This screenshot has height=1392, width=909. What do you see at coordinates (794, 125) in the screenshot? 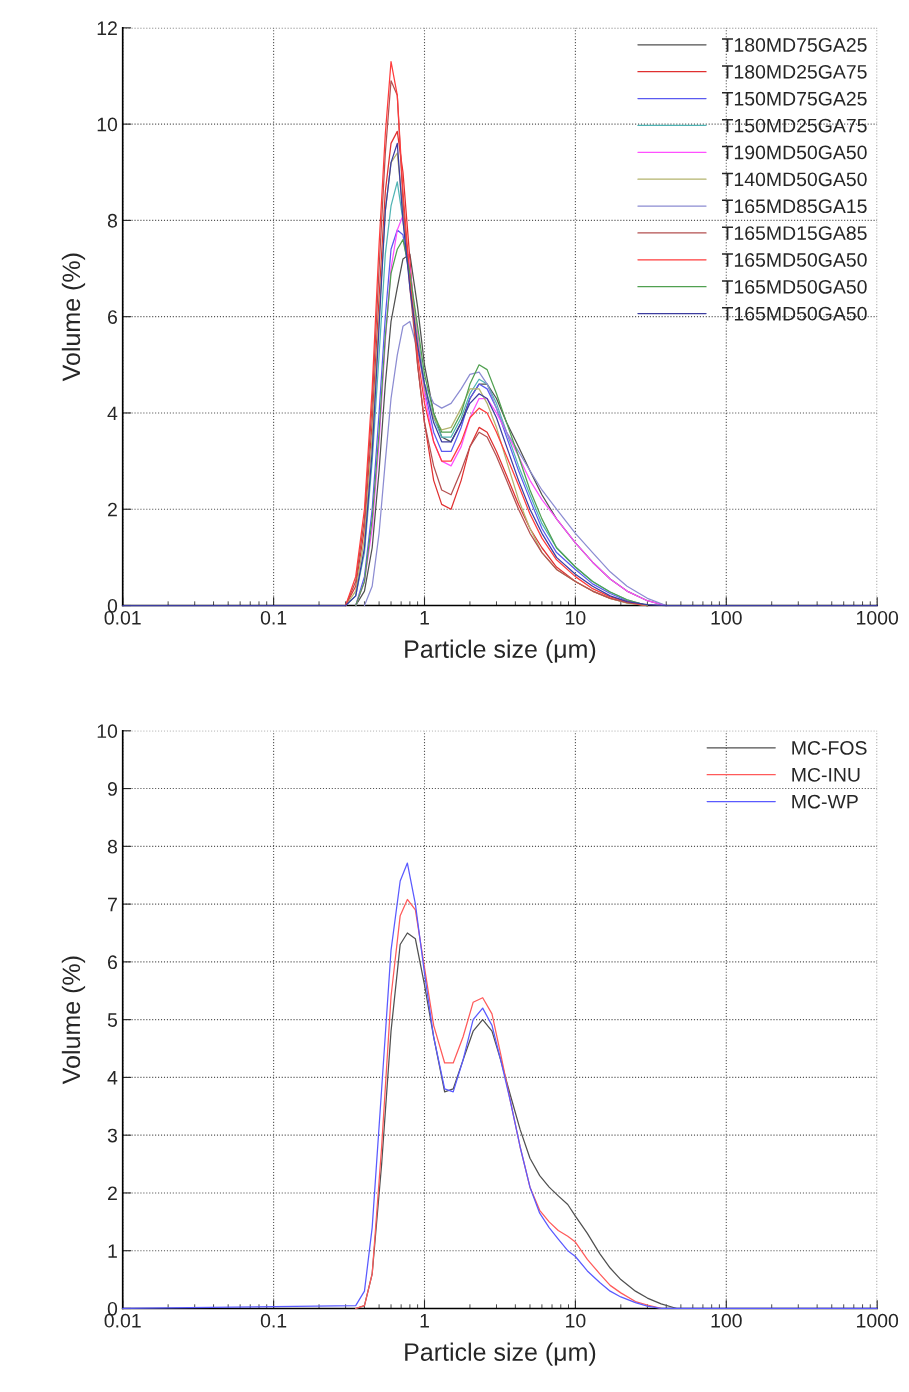
I see `legend-label: T150MD25GA75` at bounding box center [794, 125].